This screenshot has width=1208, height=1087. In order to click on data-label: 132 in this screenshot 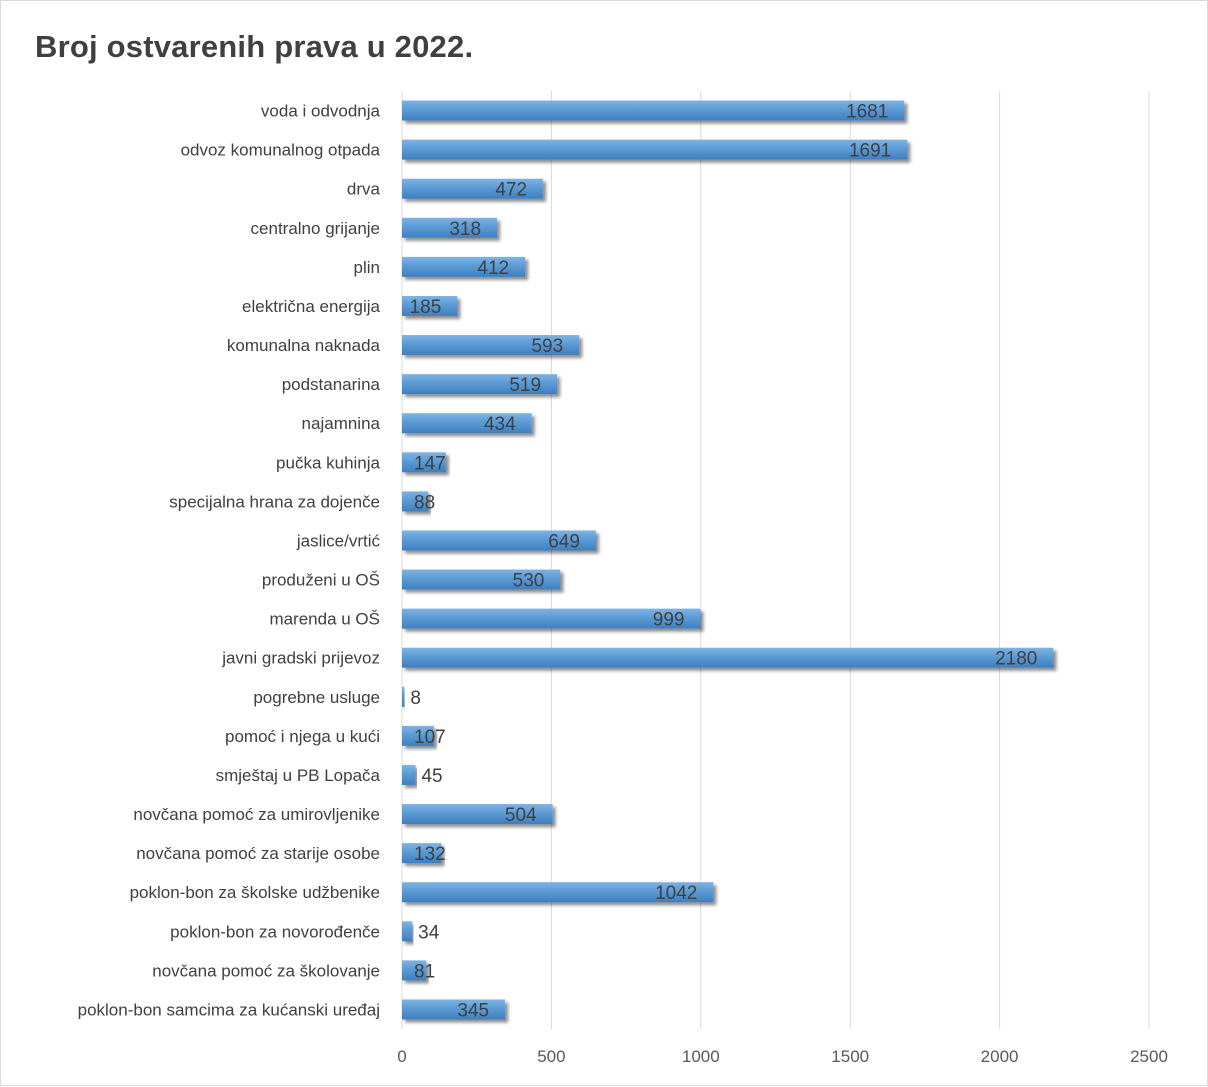, I will do `click(430, 854)`.